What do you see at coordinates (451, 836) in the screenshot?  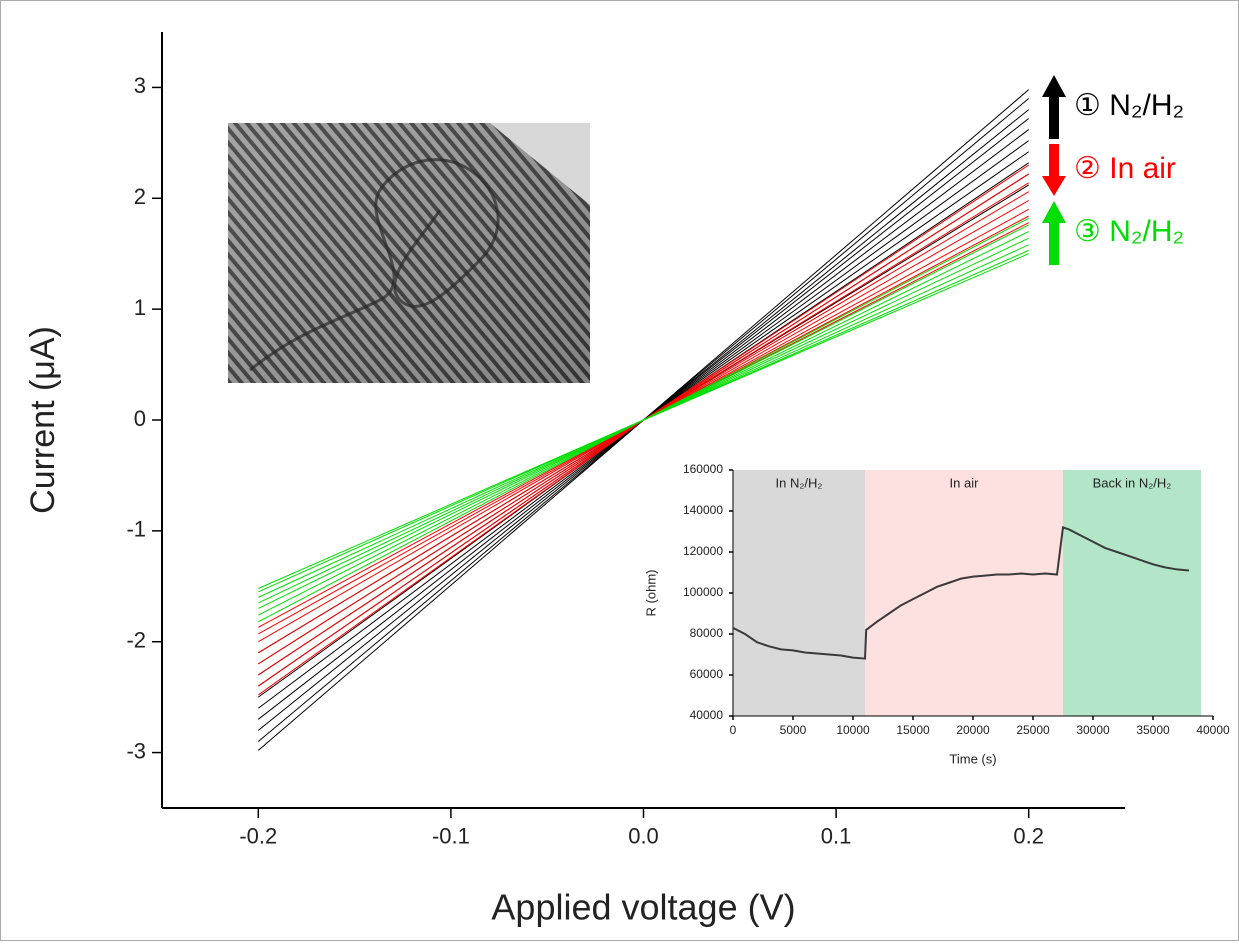 I see `x-tick-label: -0.1` at bounding box center [451, 836].